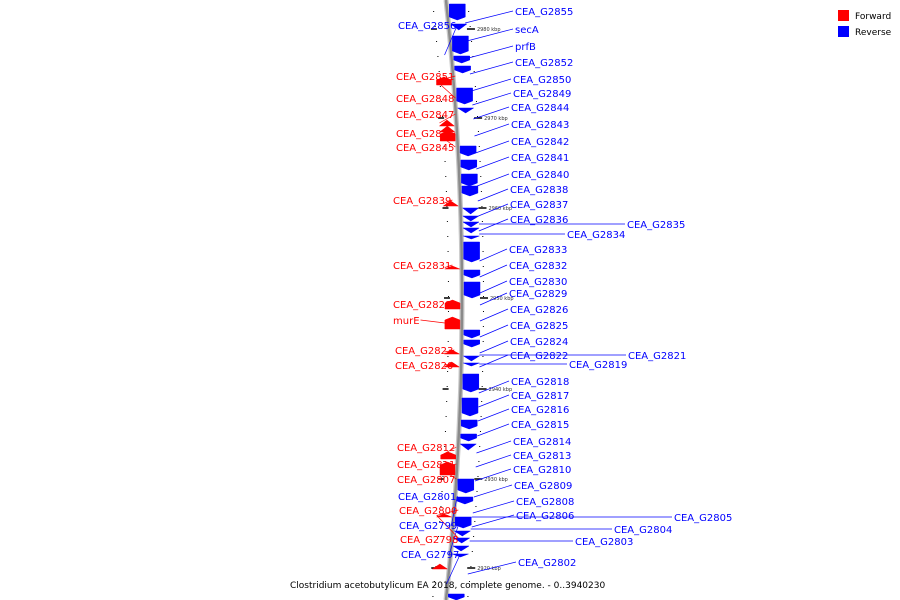 This screenshot has height=600, width=900. What do you see at coordinates (545, 516) in the screenshot?
I see `gene-label-cea-g2806: CEA_G2806` at bounding box center [545, 516].